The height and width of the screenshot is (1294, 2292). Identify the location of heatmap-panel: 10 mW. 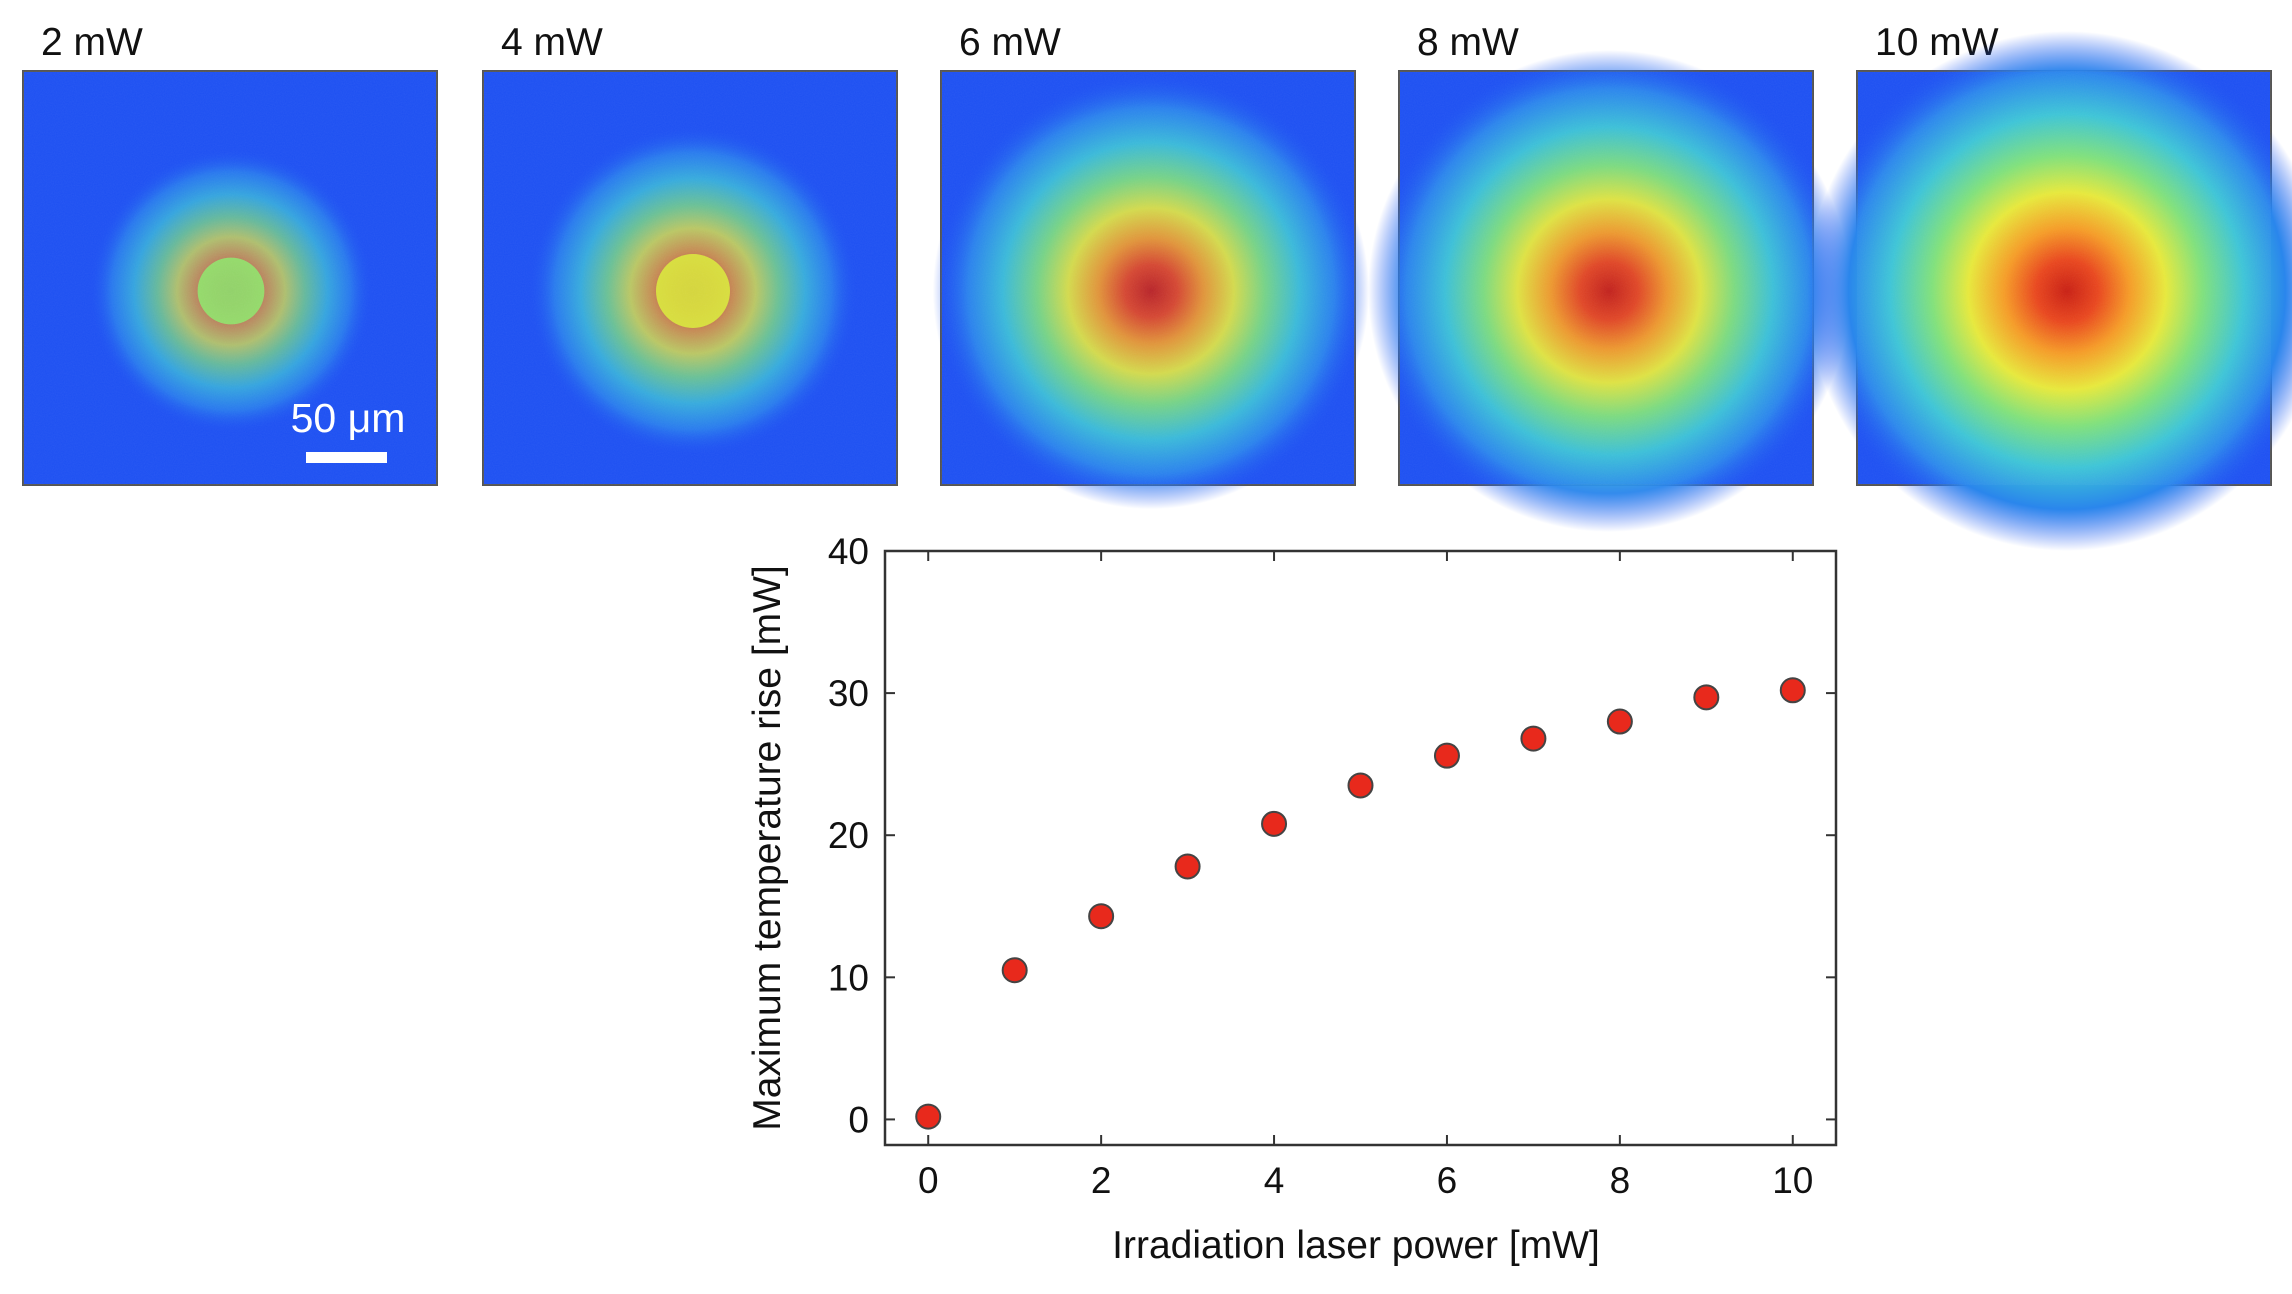
(2049, 286).